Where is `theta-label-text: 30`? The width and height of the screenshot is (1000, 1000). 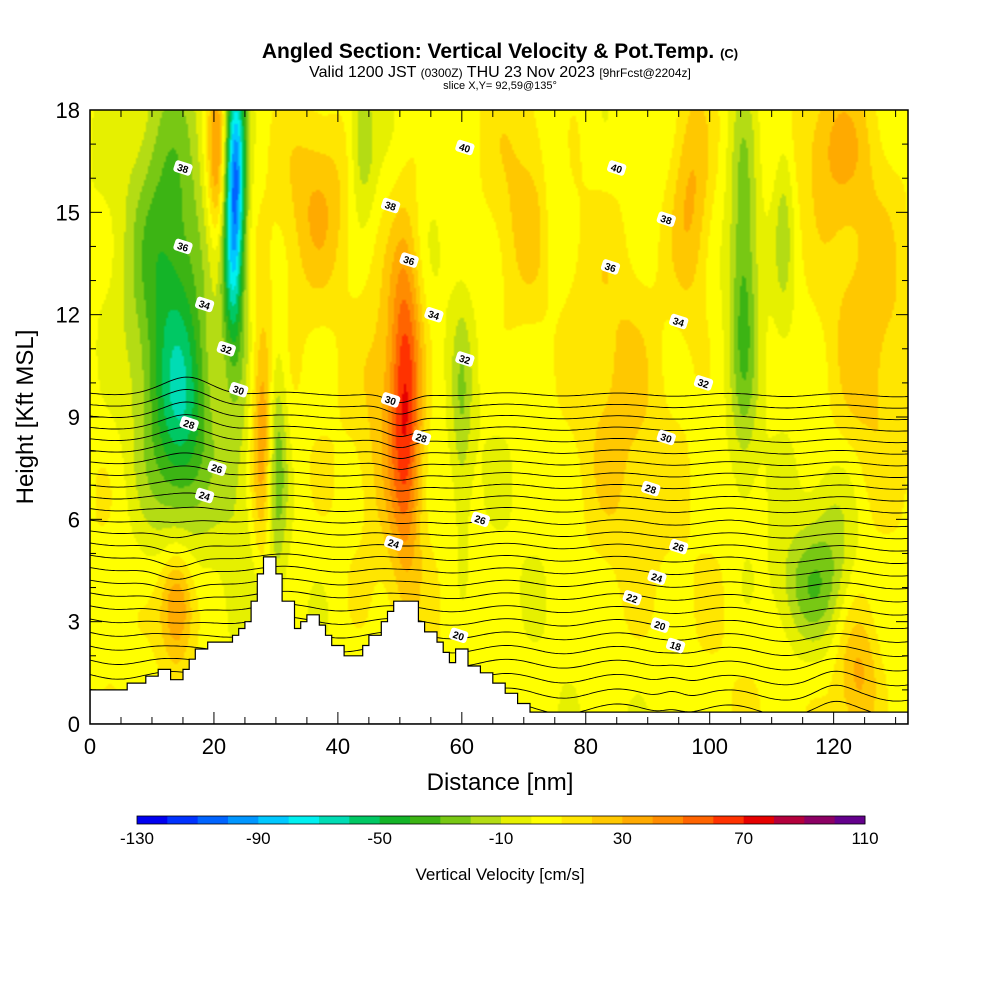
theta-label-text: 30 is located at coordinates (666, 439).